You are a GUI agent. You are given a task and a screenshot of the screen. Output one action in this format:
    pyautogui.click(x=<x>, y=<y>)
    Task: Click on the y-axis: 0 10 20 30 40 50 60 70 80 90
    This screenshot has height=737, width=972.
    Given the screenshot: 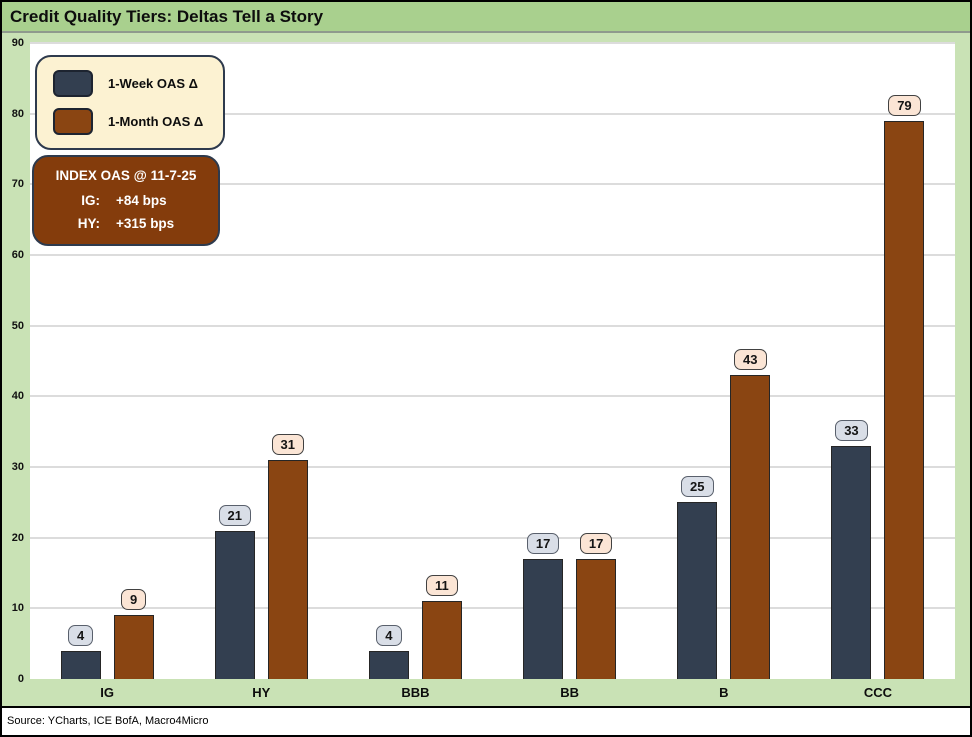 What is the action you would take?
    pyautogui.click(x=14, y=361)
    